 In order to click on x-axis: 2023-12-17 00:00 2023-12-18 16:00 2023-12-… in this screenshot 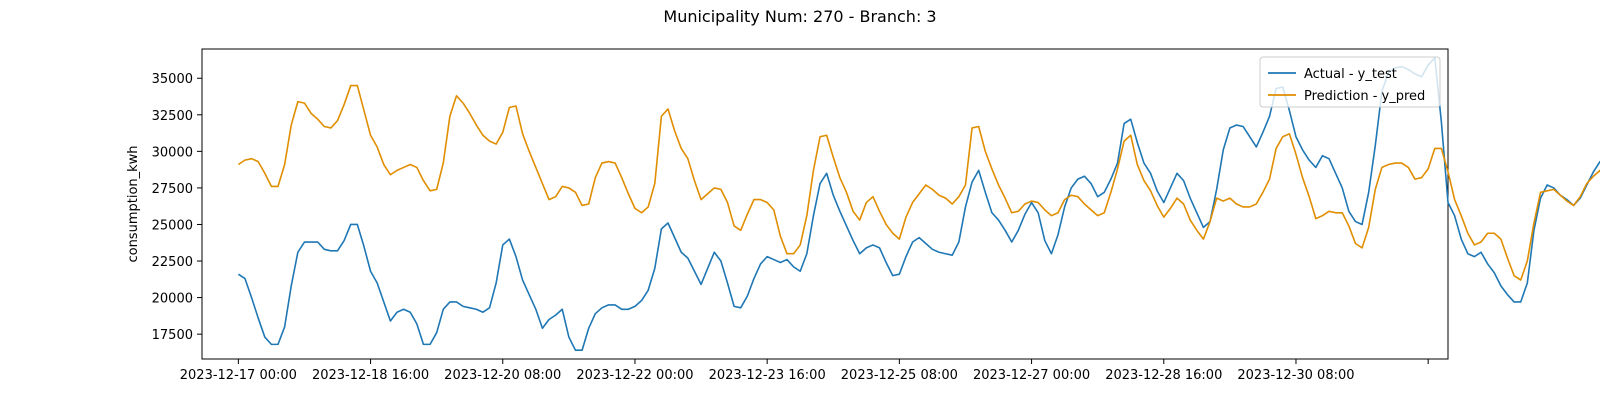, I will do `click(804, 371)`.